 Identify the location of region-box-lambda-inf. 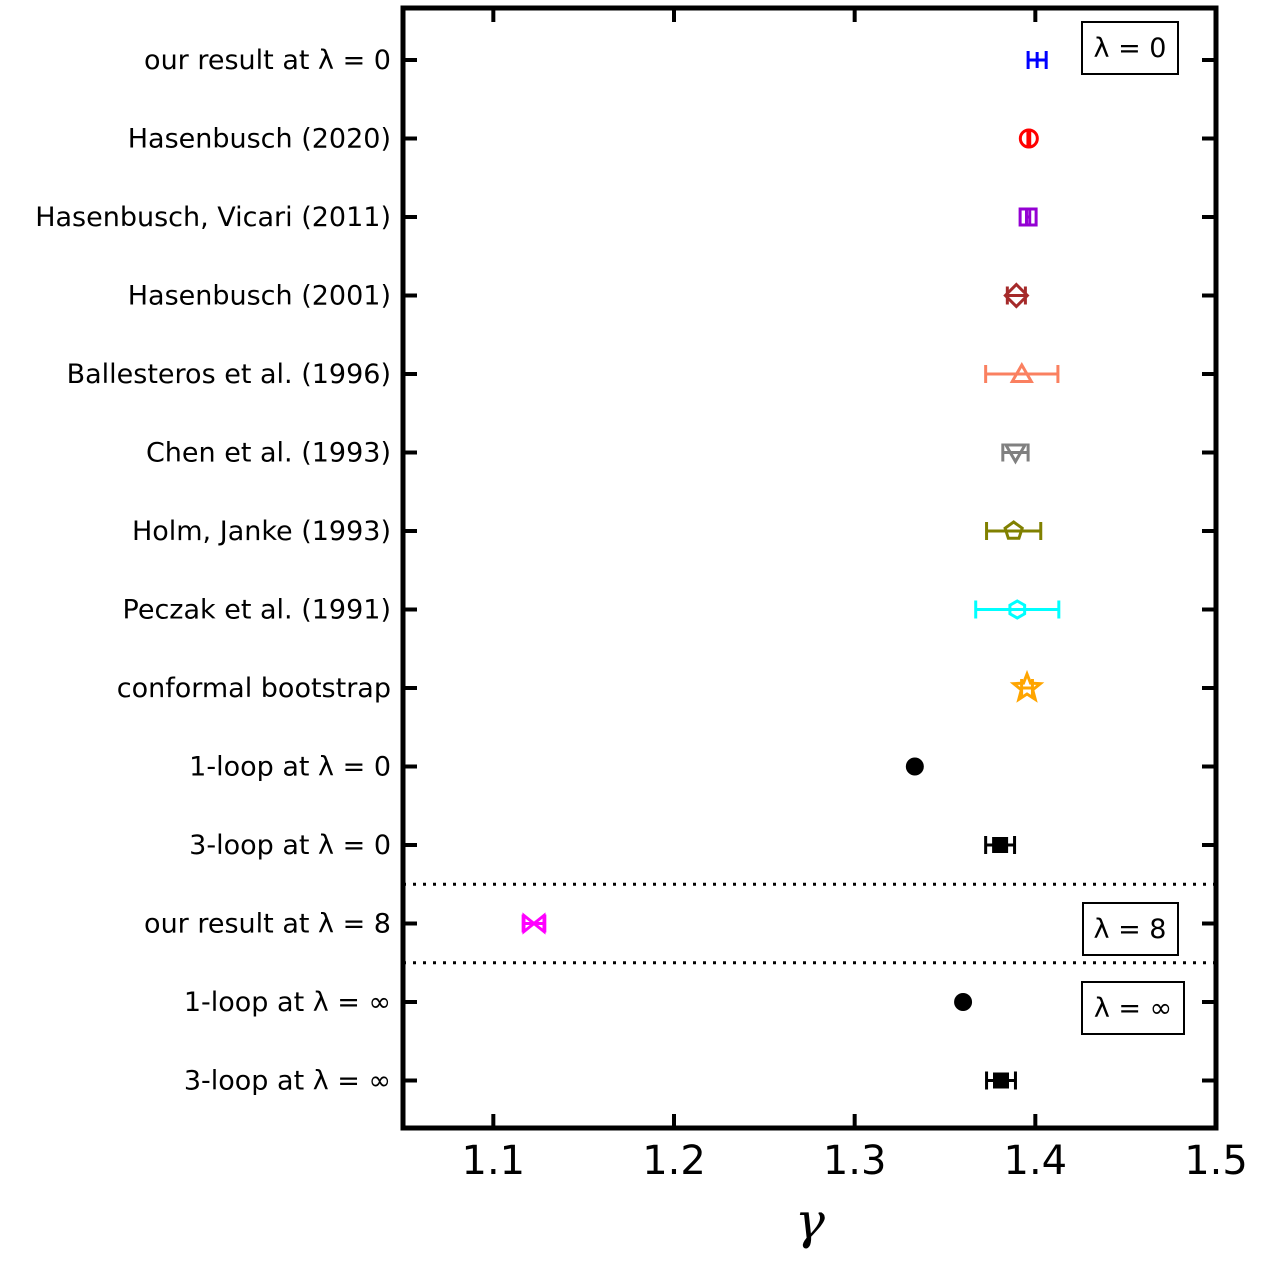
(1133, 1008).